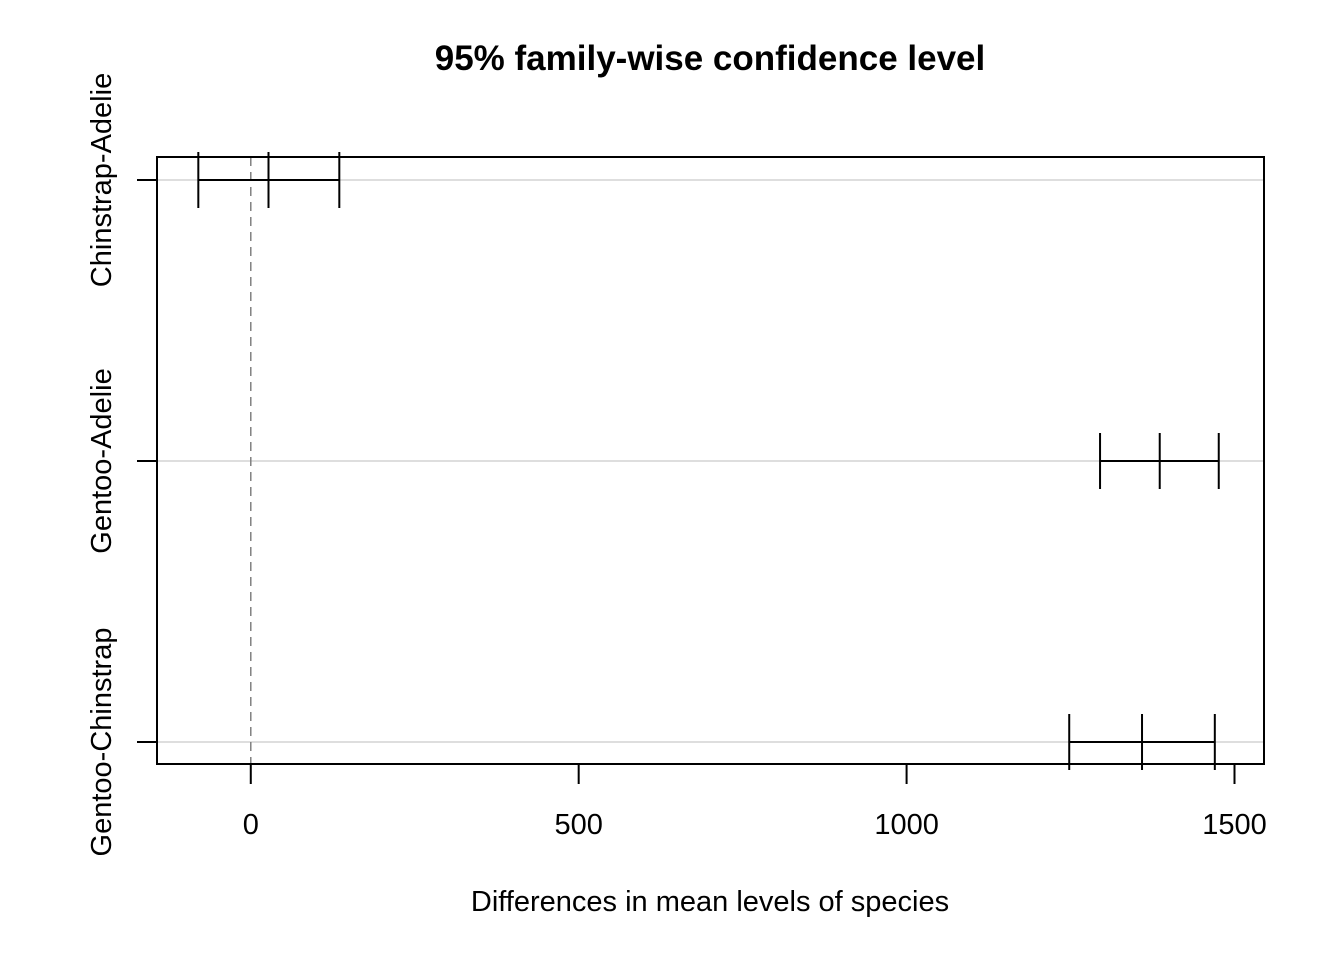 The width and height of the screenshot is (1344, 960). What do you see at coordinates (755, 802) in the screenshot?
I see `x-axis: 0 500 1000 1500` at bounding box center [755, 802].